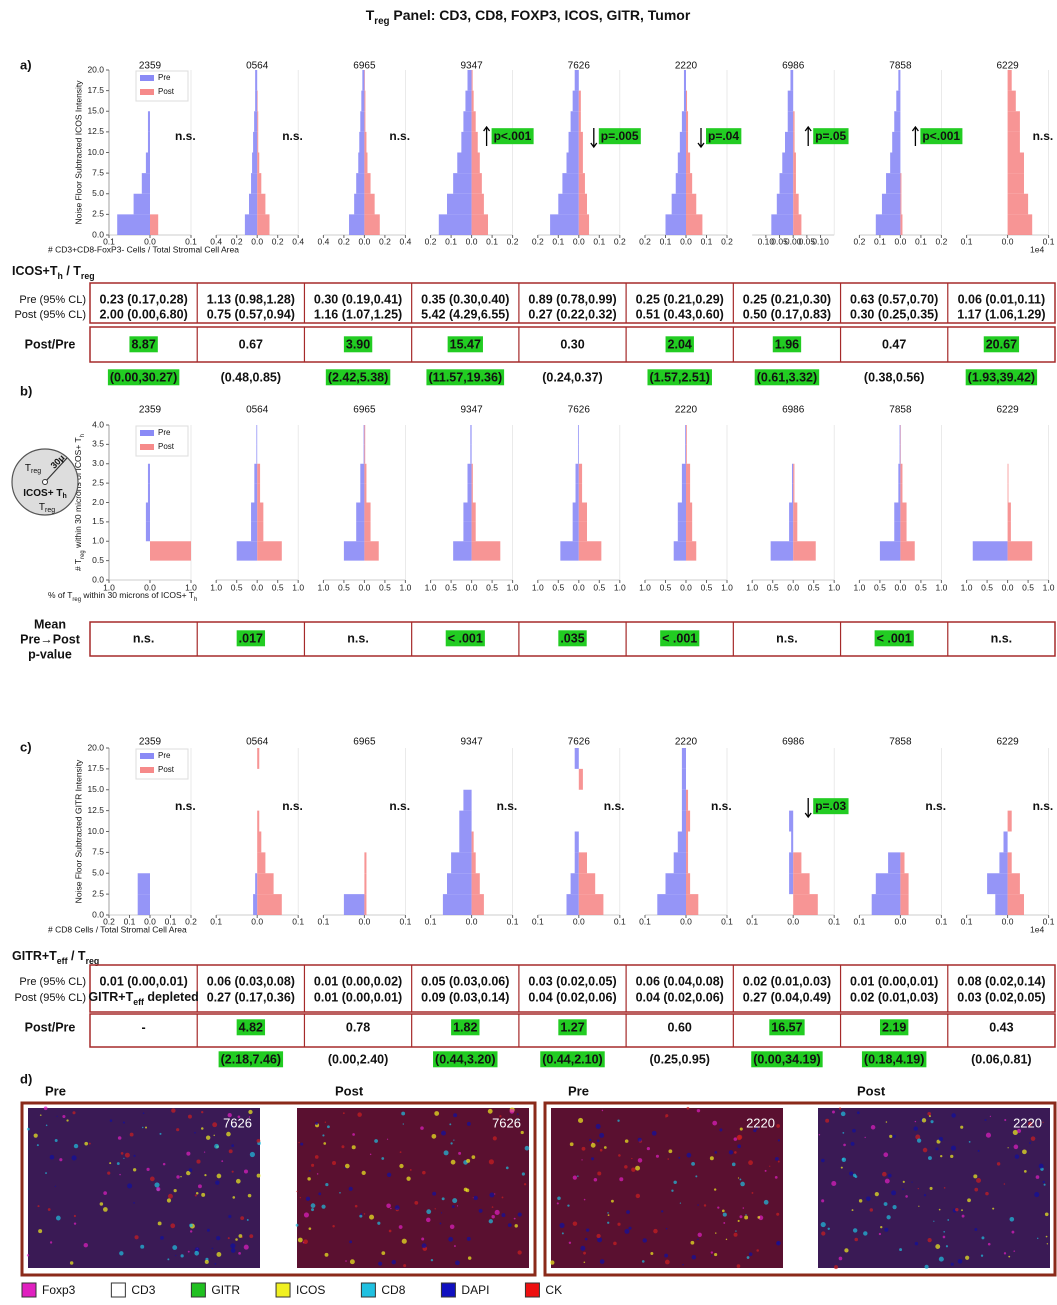  What do you see at coordinates (35, 271) in the screenshot?
I see `text-part: ICOS+T` at bounding box center [35, 271].